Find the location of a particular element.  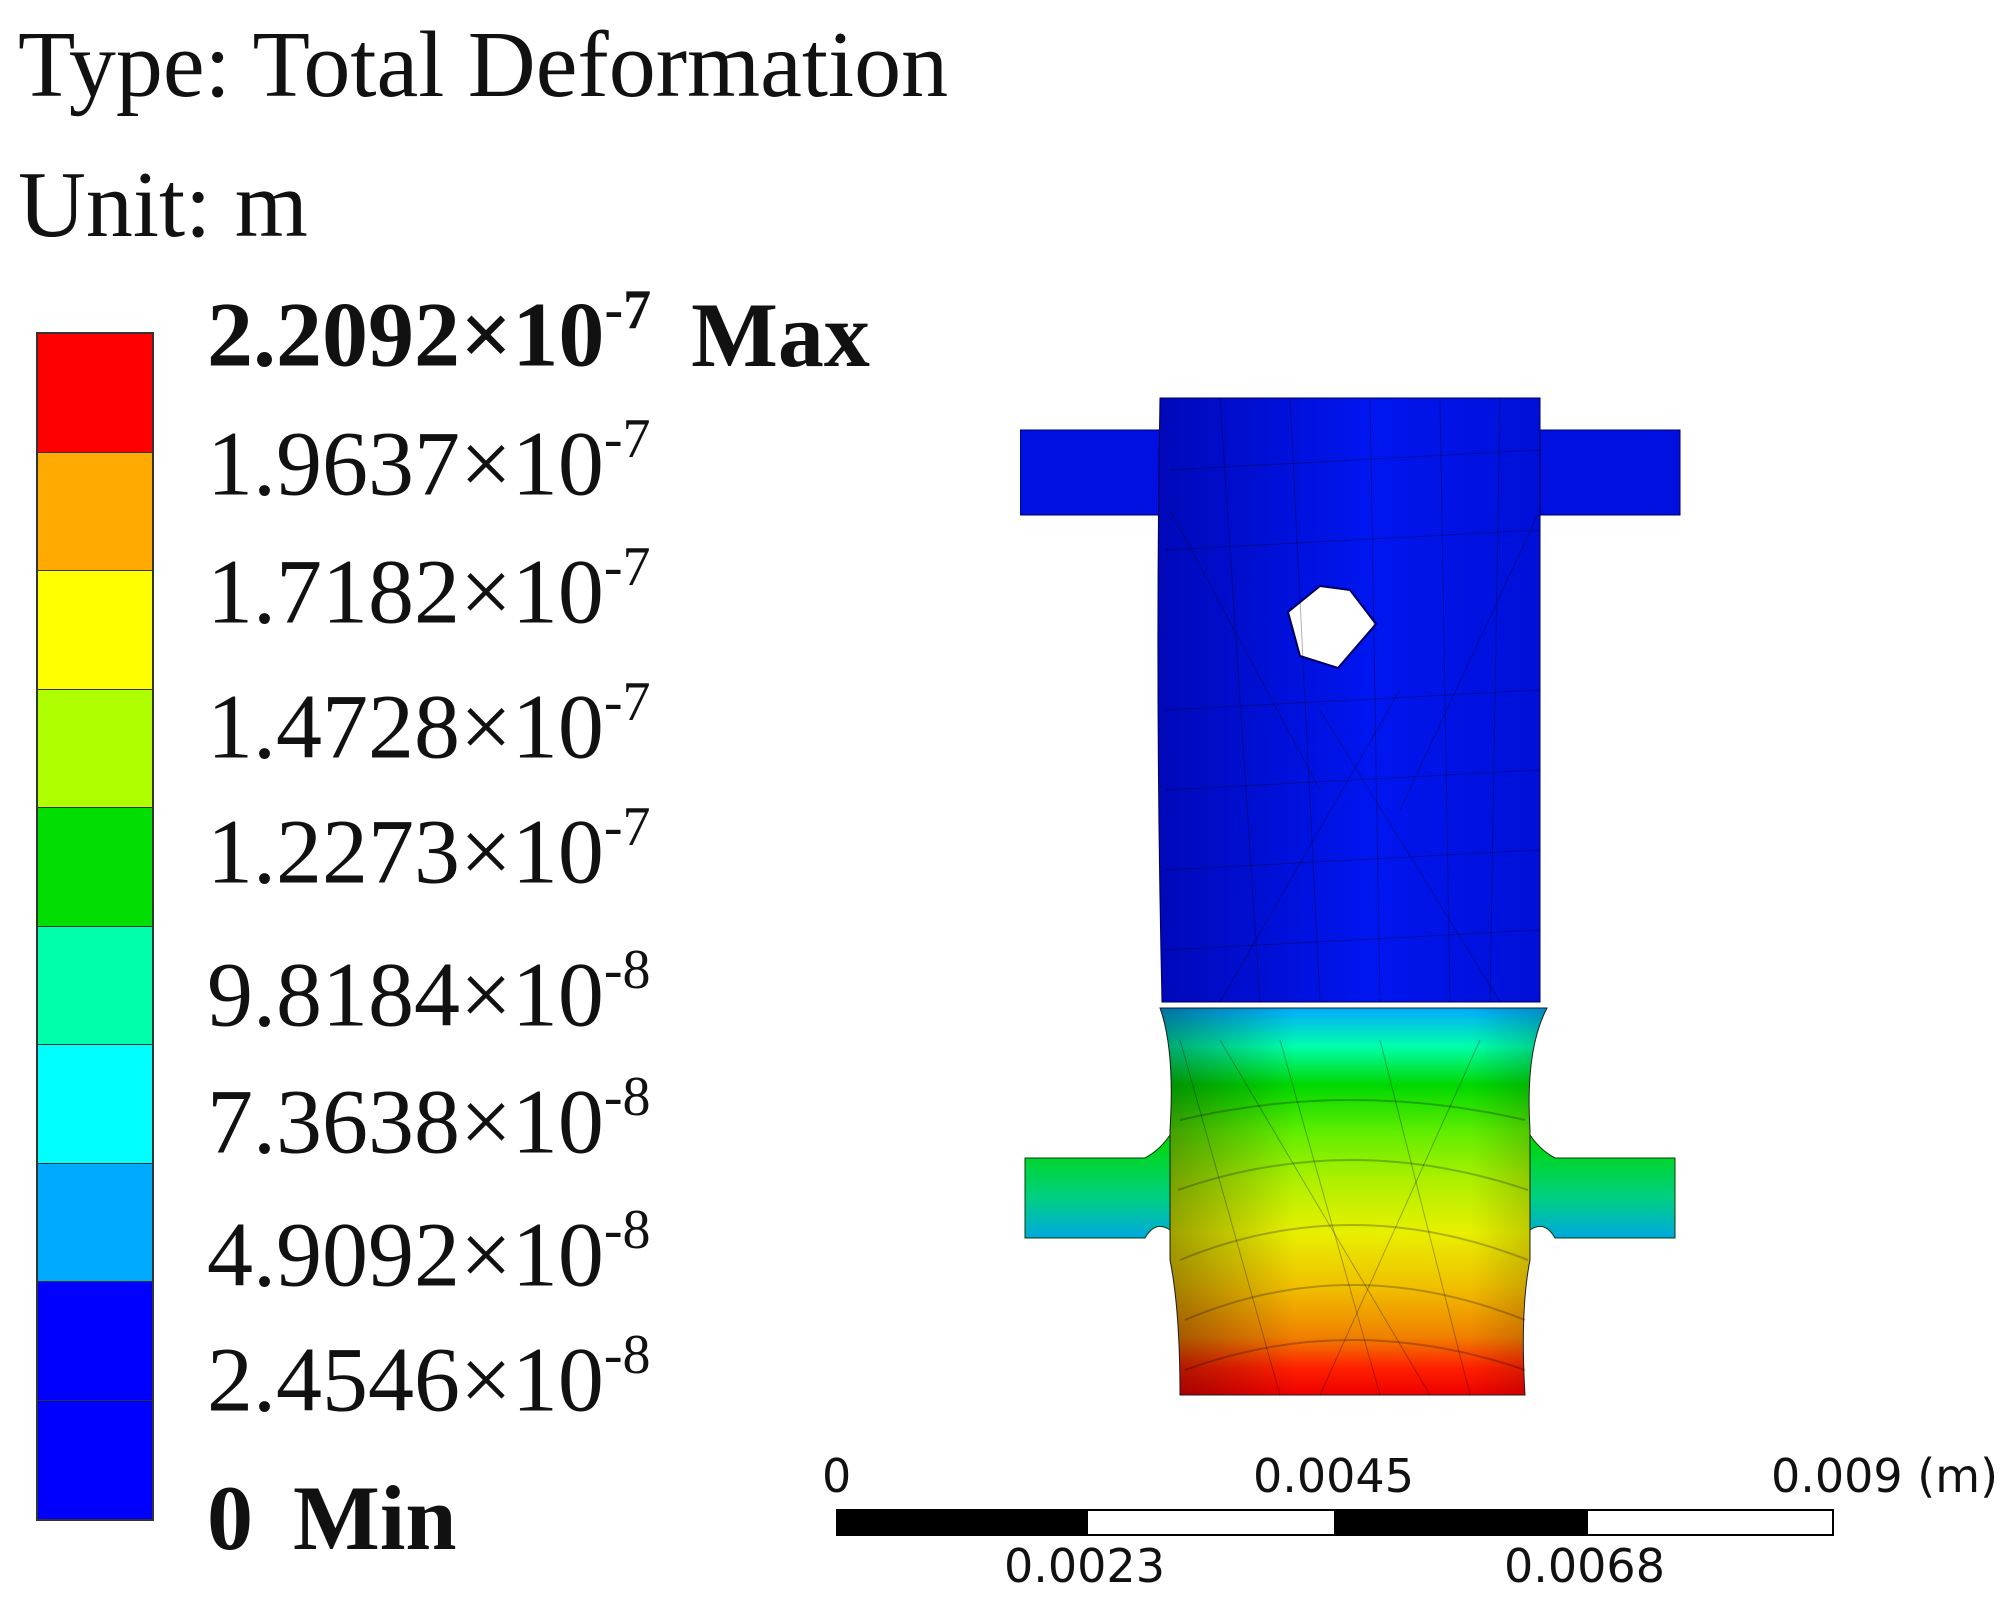

upper-left-arm is located at coordinates (1090, 472).